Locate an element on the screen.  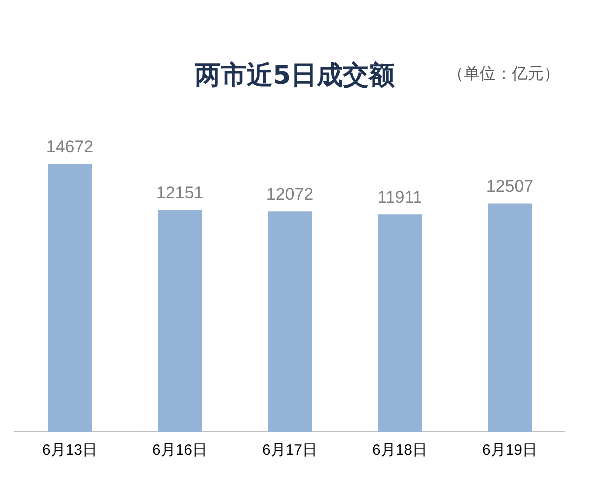
data-label: 11911 is located at coordinates (400, 197).